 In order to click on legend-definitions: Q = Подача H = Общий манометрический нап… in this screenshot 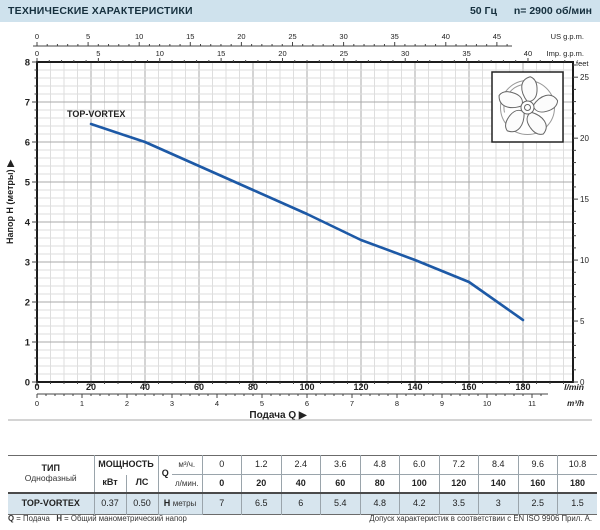, I will do `click(97, 518)`.